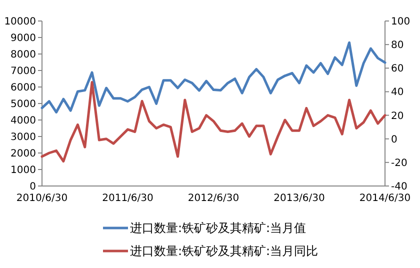 The height and width of the screenshot is (268, 420). I want to click on y2-tick-label: 80, so click(397, 46).